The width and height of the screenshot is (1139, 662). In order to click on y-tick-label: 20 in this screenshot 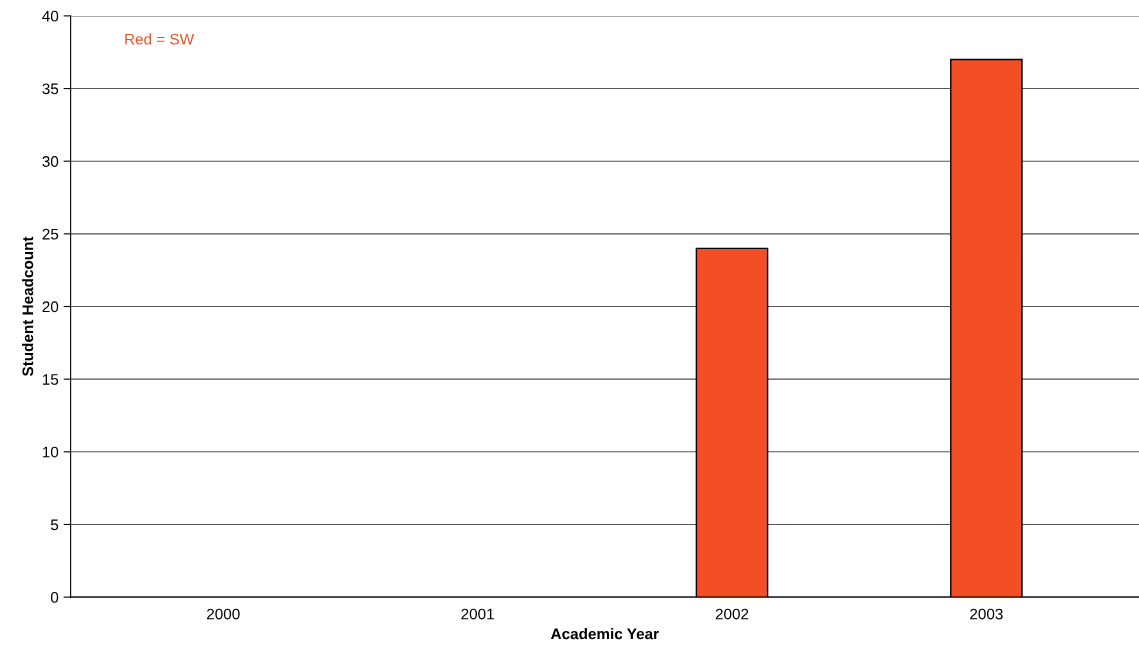, I will do `click(50, 307)`.